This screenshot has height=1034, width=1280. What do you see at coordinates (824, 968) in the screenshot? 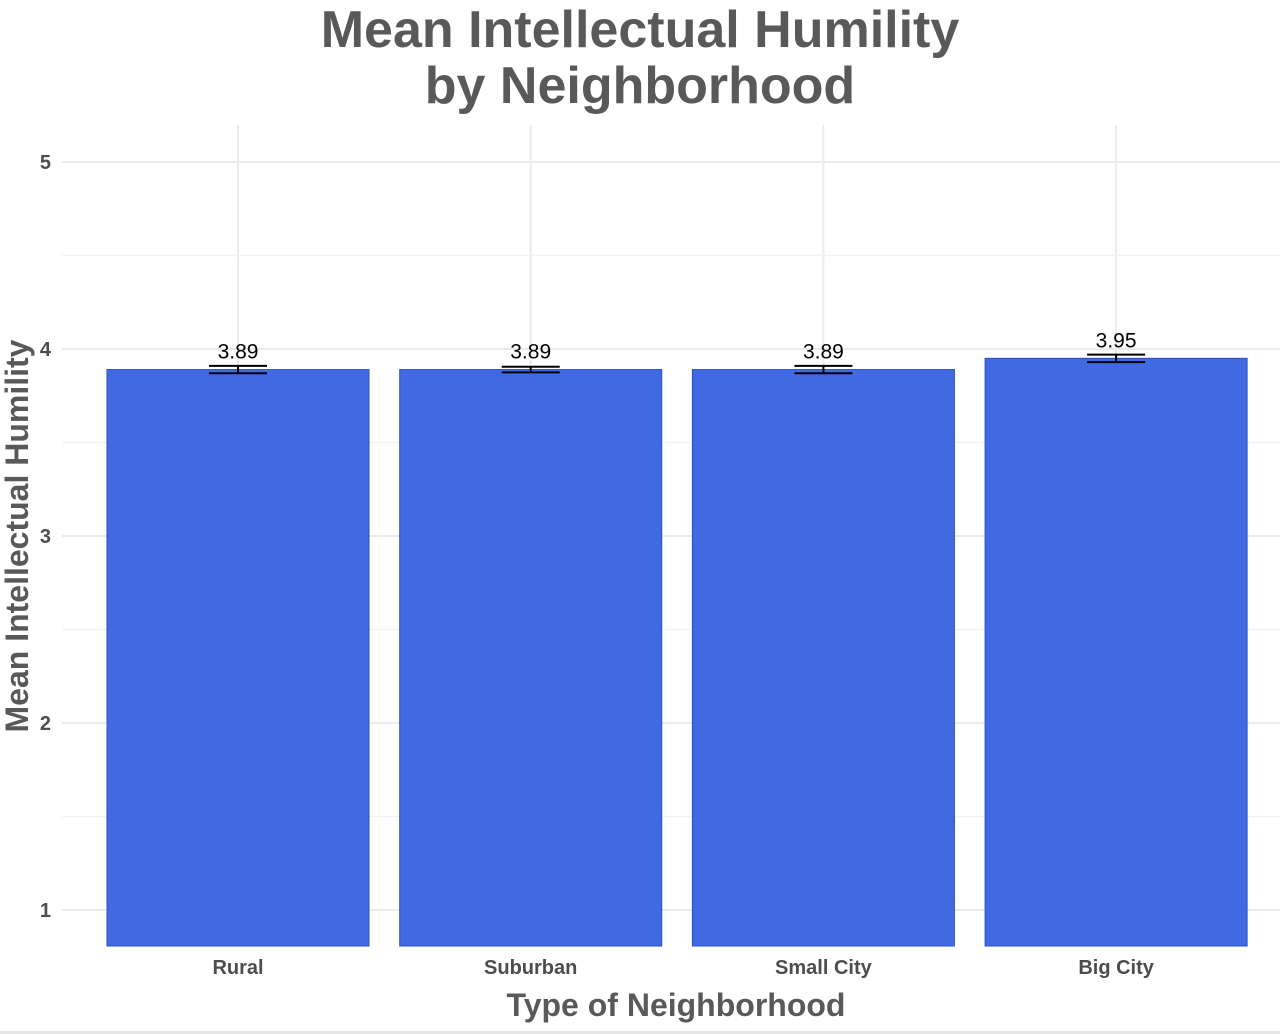
I see `x-tick-label: Small City` at bounding box center [824, 968].